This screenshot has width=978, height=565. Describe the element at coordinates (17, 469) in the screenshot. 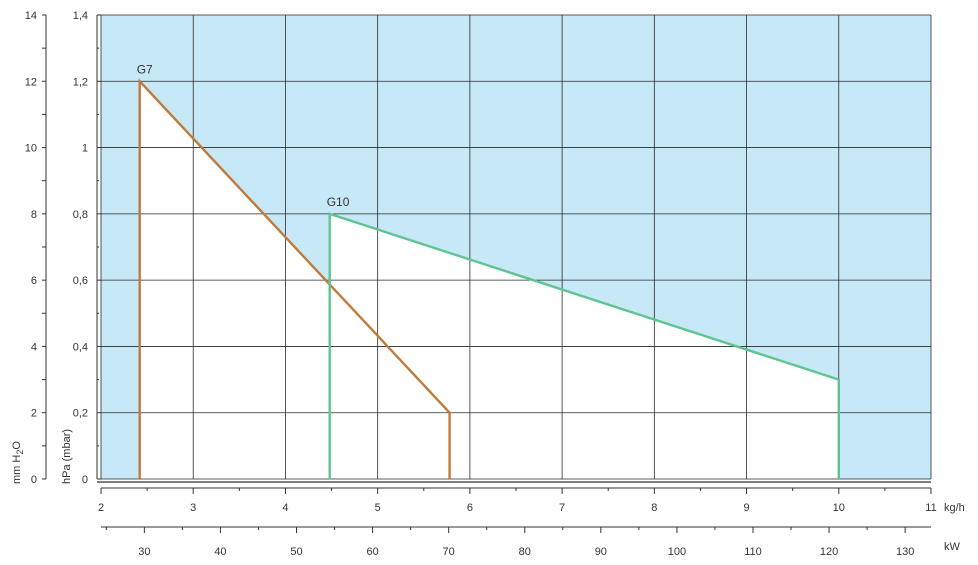

I see `y-secondary-title-part-1: mm H` at that location.